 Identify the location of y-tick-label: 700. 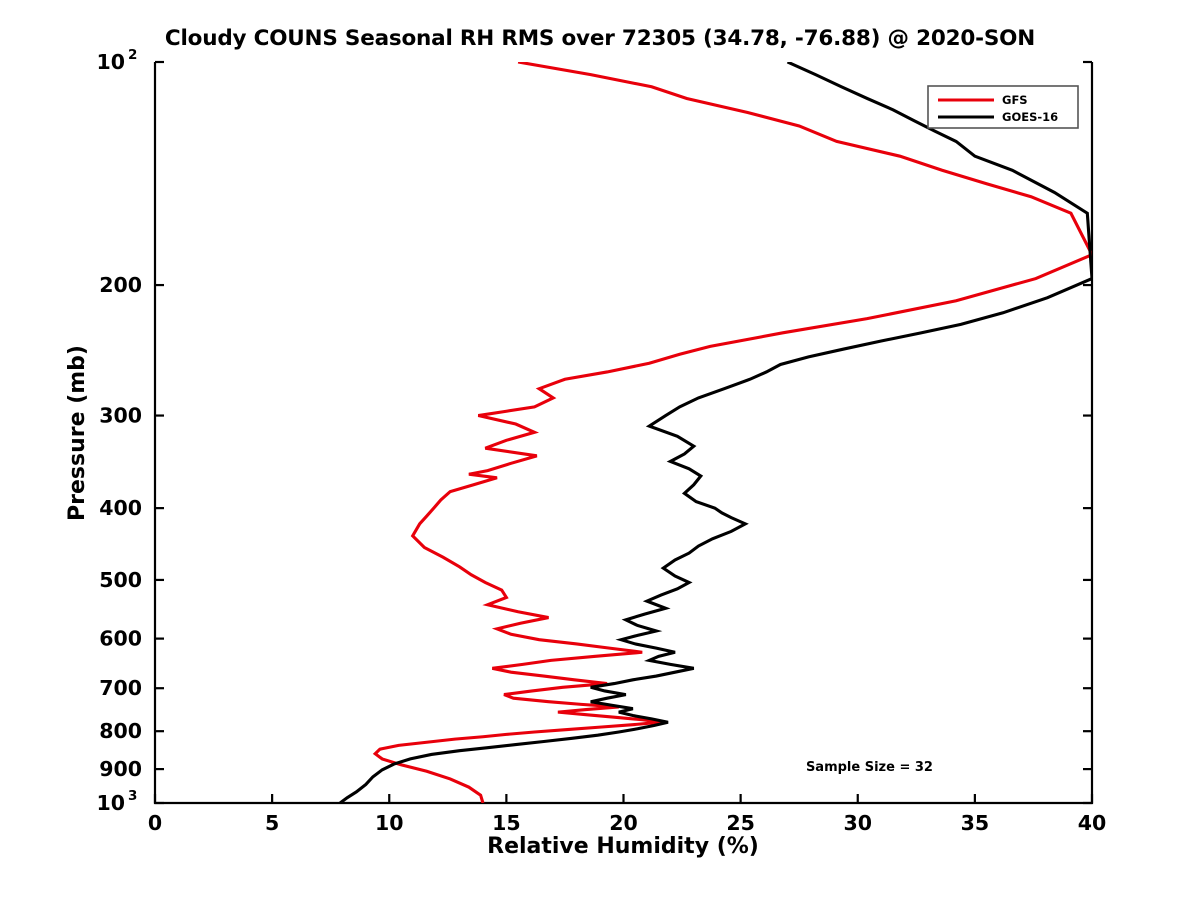
(120, 688).